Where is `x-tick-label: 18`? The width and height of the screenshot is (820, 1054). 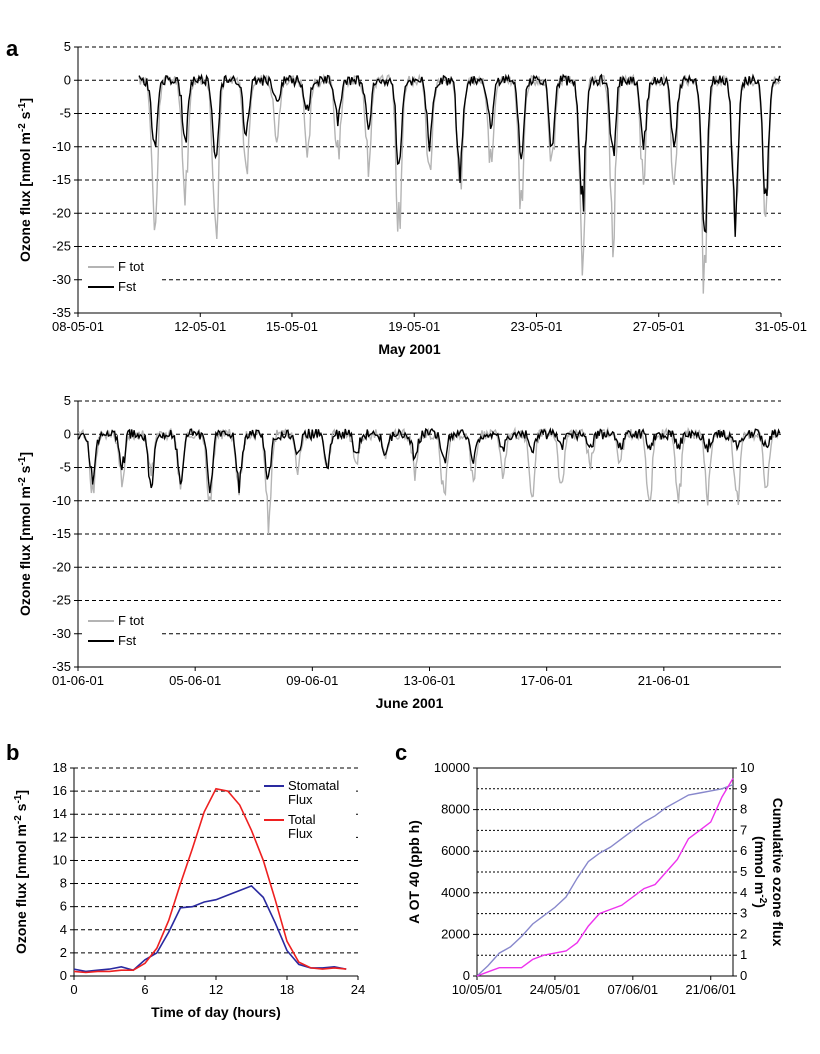
x-tick-label: 18 is located at coordinates (287, 989).